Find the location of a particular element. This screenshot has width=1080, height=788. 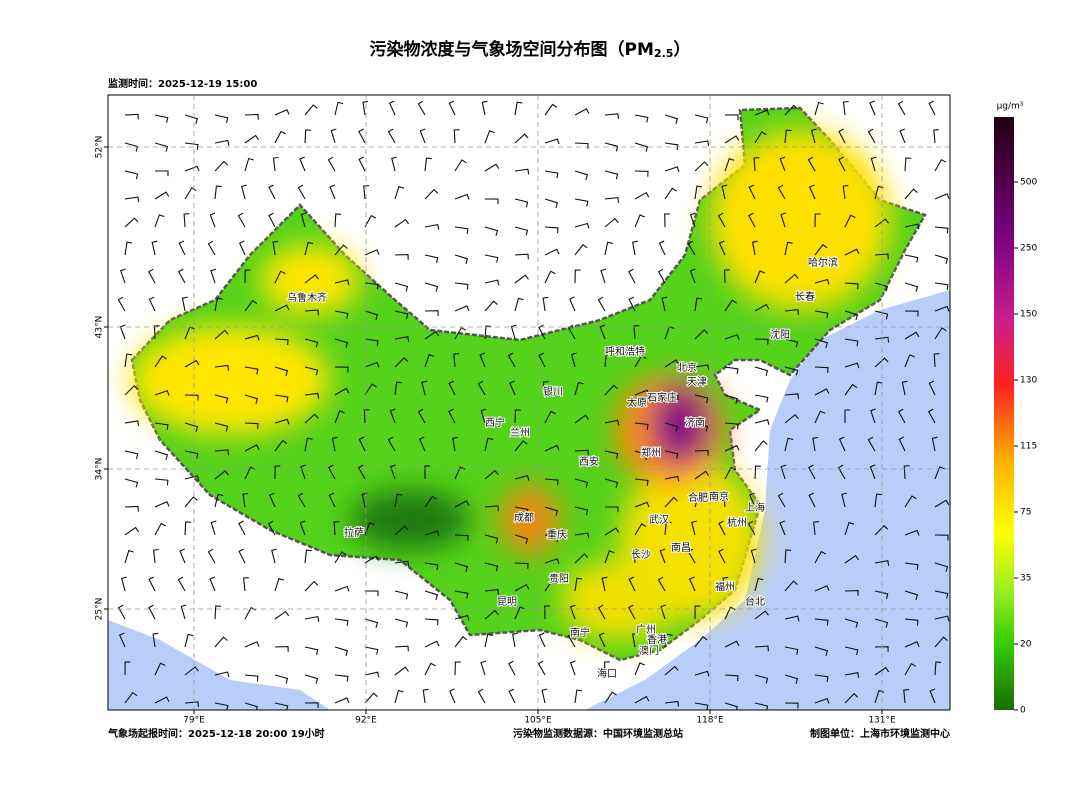

city-label: 西安 is located at coordinates (589, 461).